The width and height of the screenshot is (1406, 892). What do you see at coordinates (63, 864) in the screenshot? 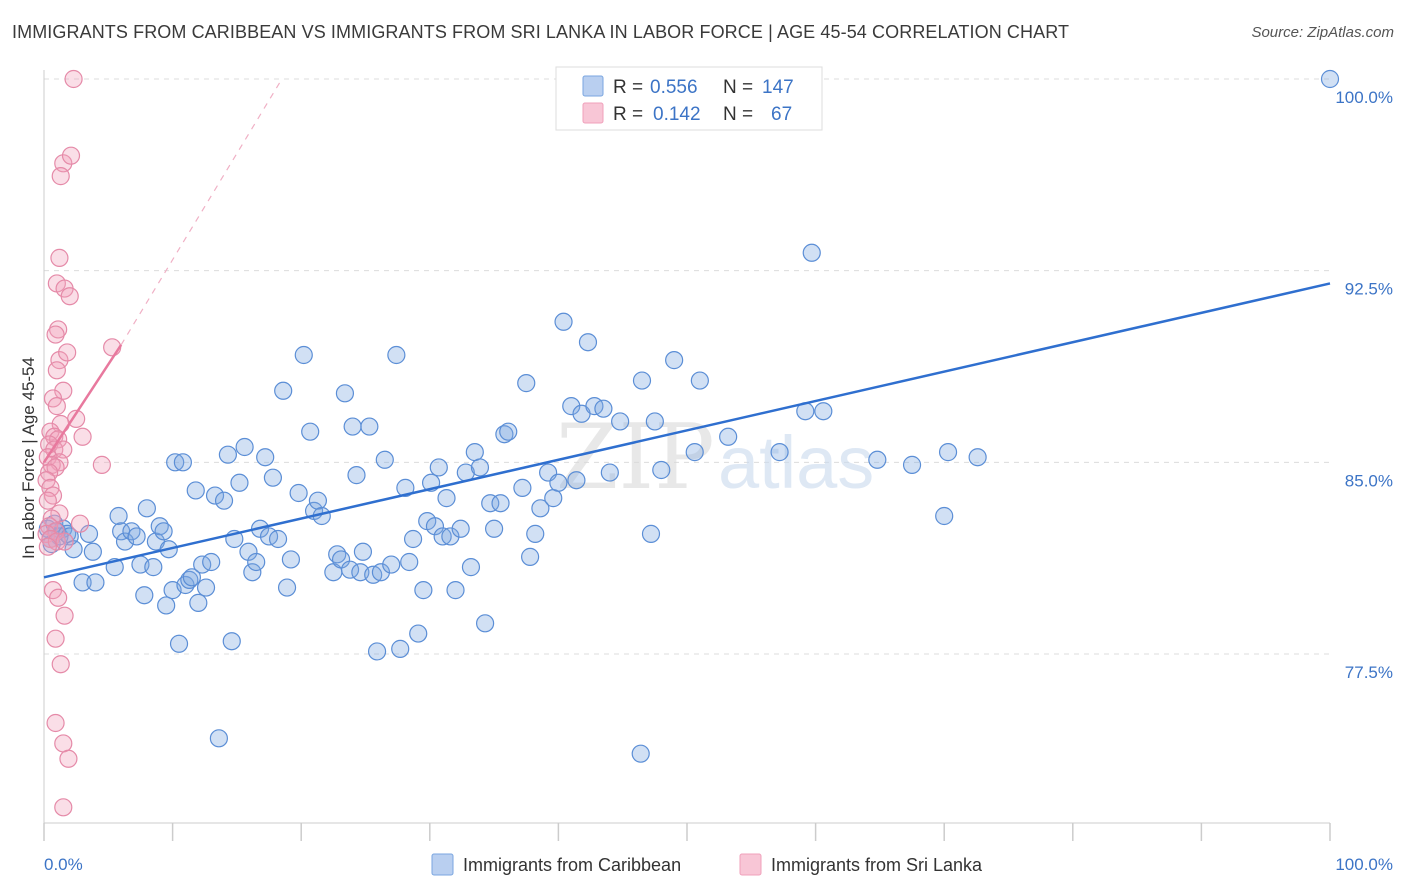
I see `x-tick-label-0: 0.0%` at bounding box center [63, 864].